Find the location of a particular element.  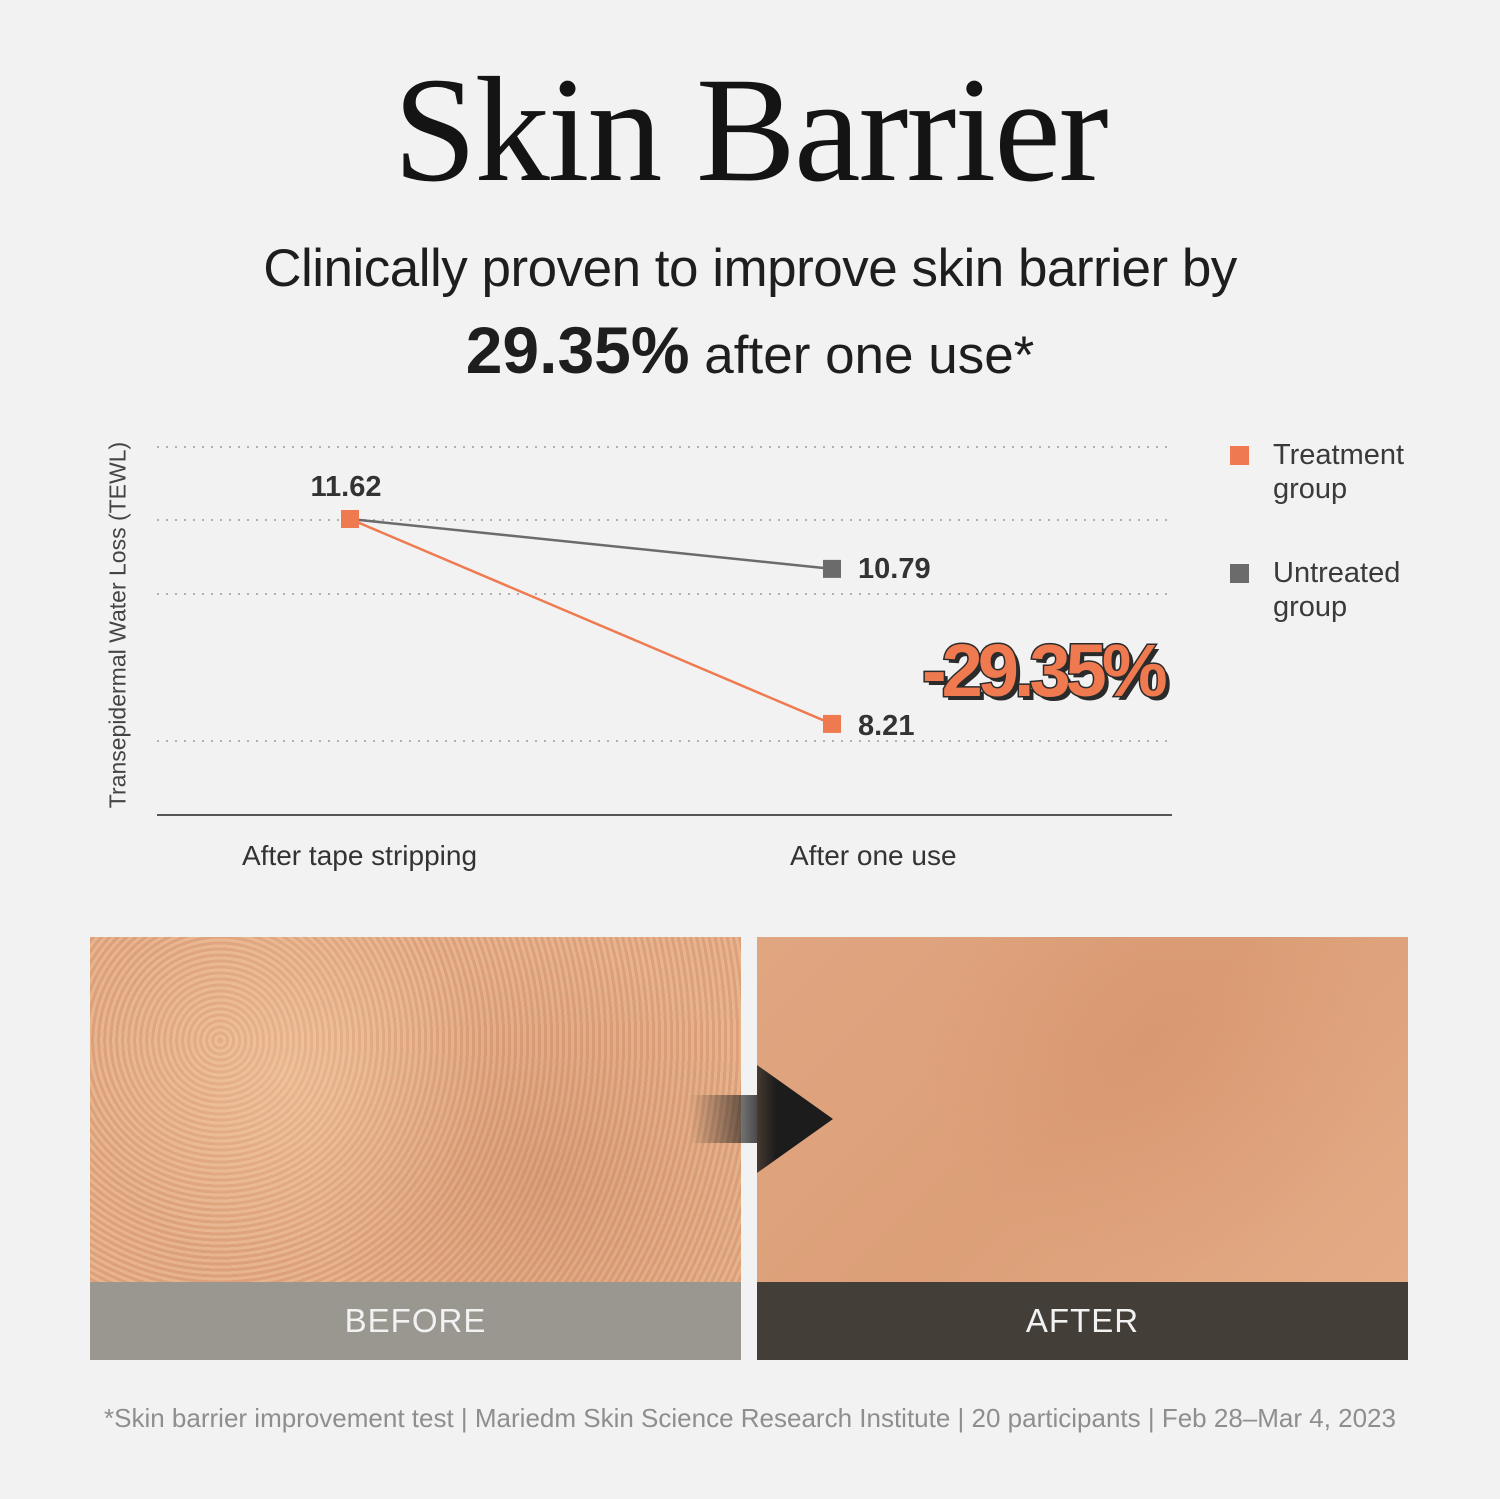

y-axis-label: Transepidermal Water Loss (TEWL) is located at coordinates (117, 625).